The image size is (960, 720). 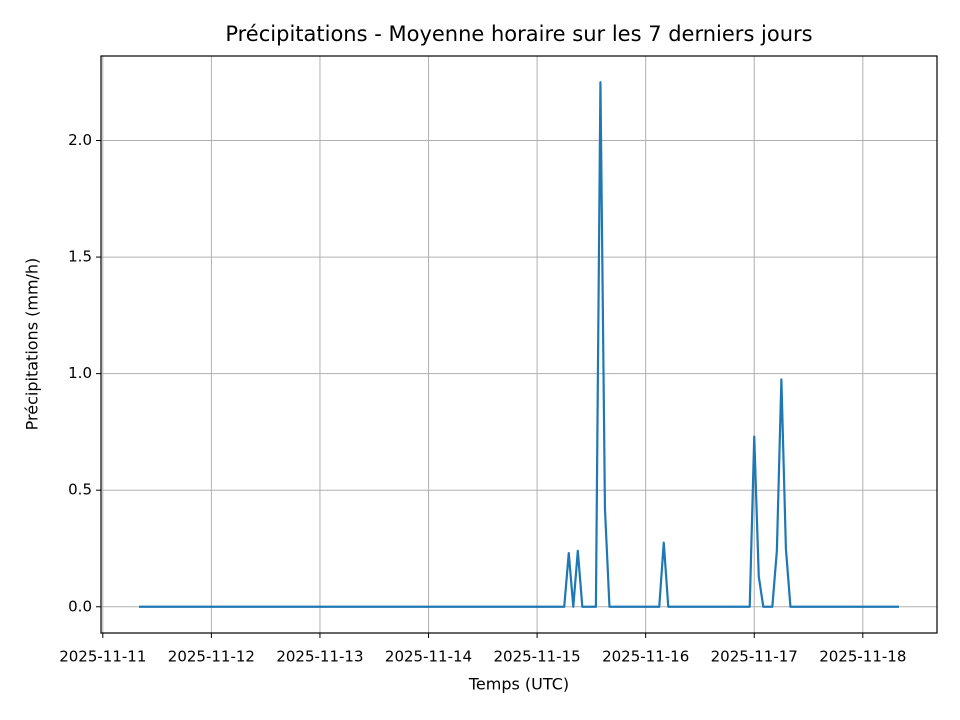 I want to click on y-tick-label: 2.0, so click(x=80, y=140).